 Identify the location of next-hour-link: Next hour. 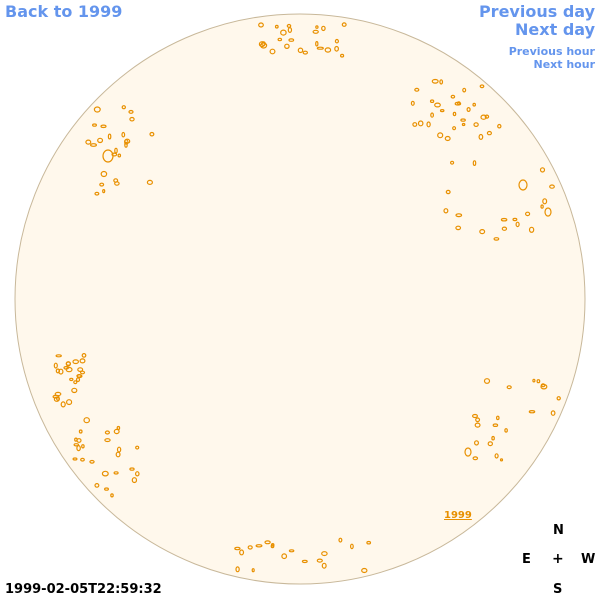
(564, 64).